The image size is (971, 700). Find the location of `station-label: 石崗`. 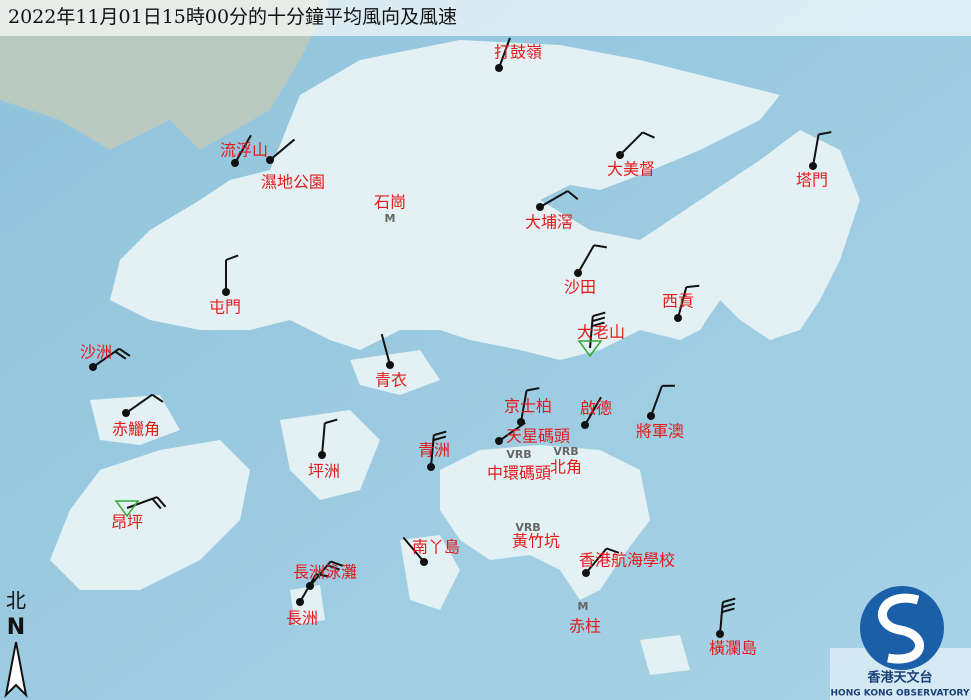

station-label: 石崗 is located at coordinates (390, 202).